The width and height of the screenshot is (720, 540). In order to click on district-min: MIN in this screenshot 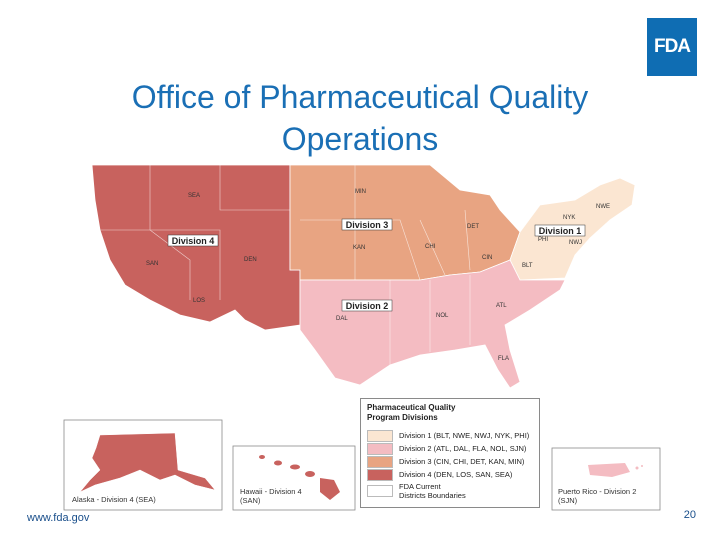, I will do `click(360, 192)`.